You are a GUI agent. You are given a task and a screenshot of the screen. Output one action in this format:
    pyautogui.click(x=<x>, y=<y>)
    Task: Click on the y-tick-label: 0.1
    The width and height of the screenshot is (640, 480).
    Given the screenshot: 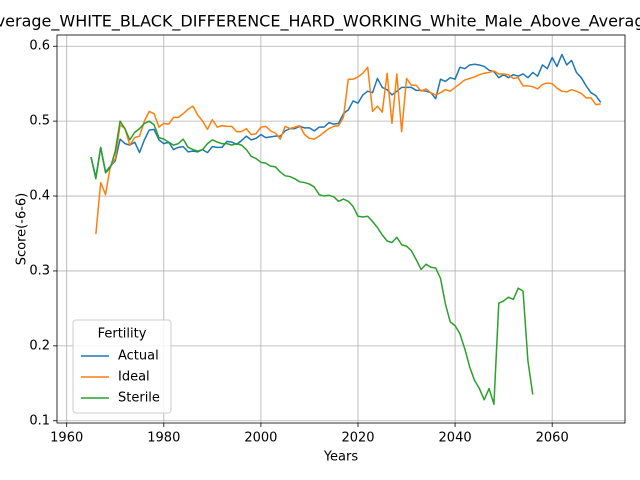 What is the action you would take?
    pyautogui.click(x=39, y=420)
    